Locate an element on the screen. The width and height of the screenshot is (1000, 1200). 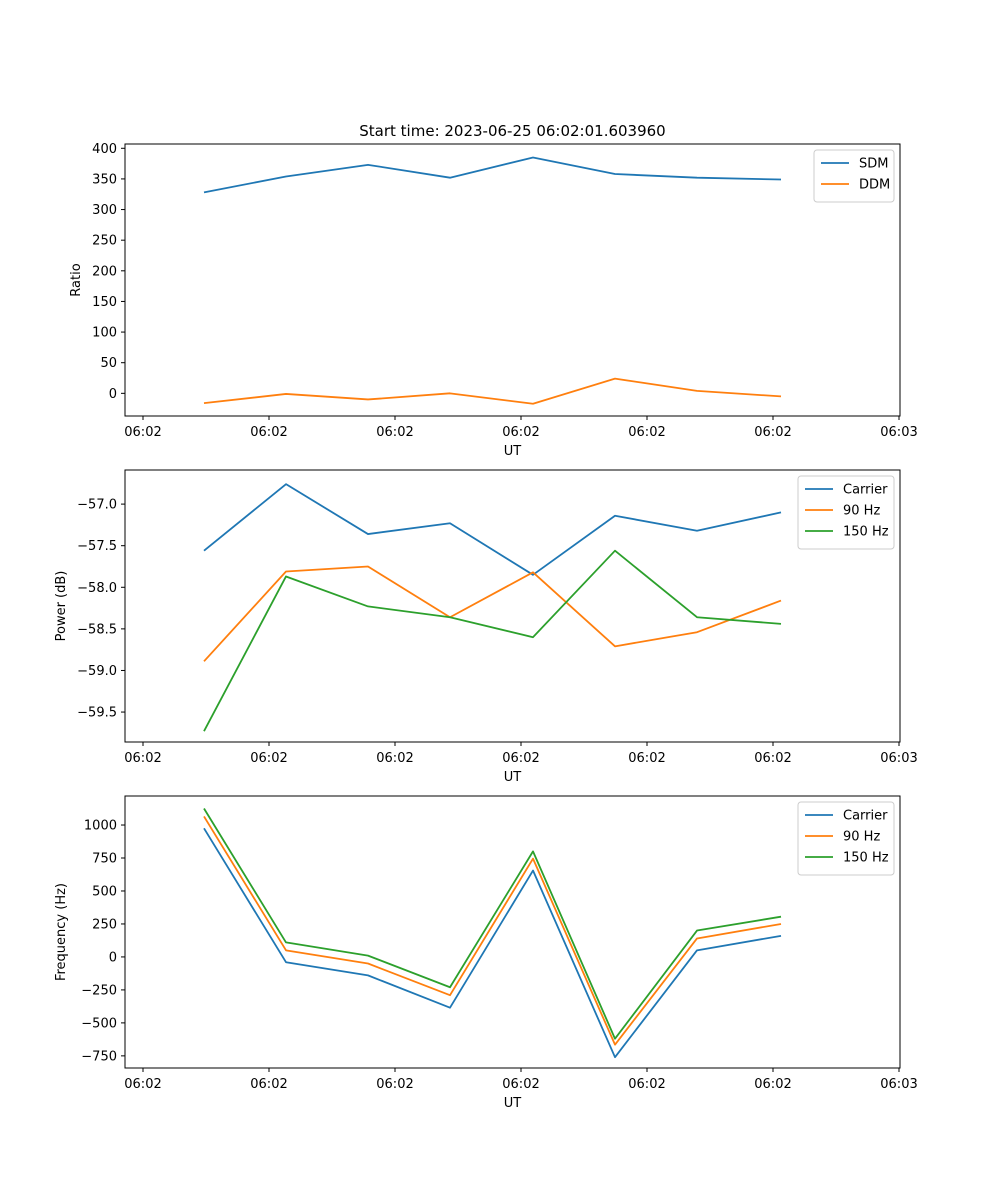
legend-label: DDM is located at coordinates (874, 185).